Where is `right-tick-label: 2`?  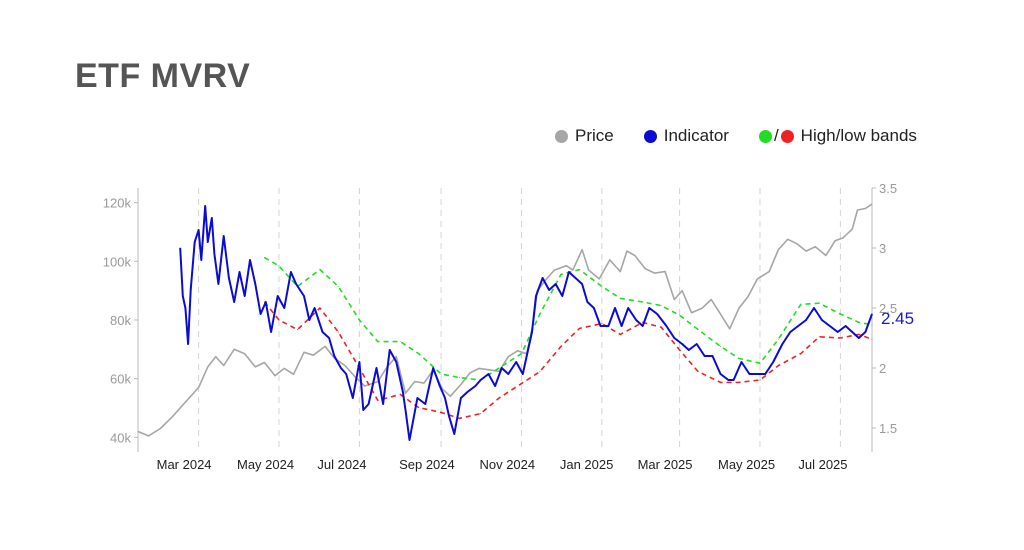 right-tick-label: 2 is located at coordinates (882, 368).